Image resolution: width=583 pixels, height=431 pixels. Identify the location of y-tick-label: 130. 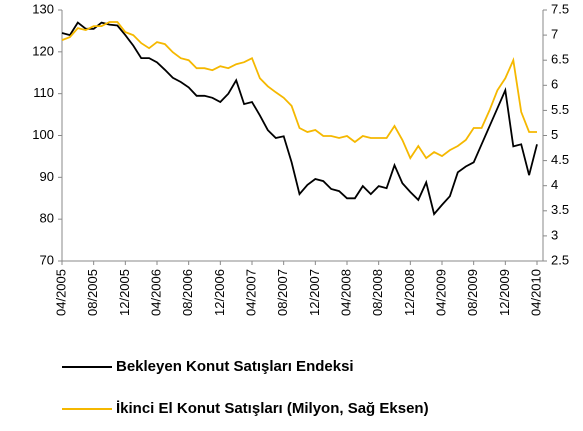
(43, 8).